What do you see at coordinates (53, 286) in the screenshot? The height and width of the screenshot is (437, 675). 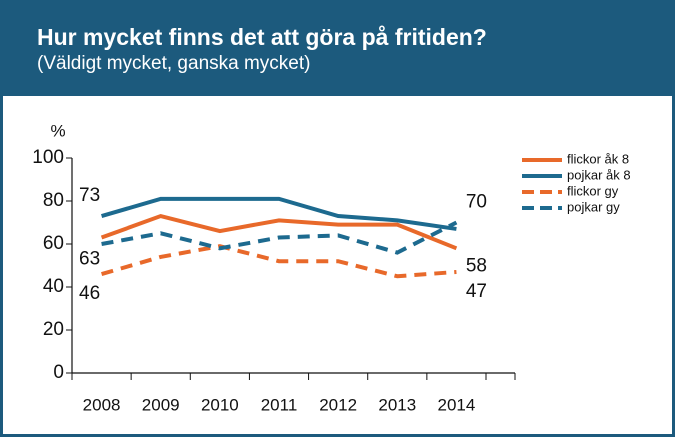 I see `y-tick-label: 40` at bounding box center [53, 286].